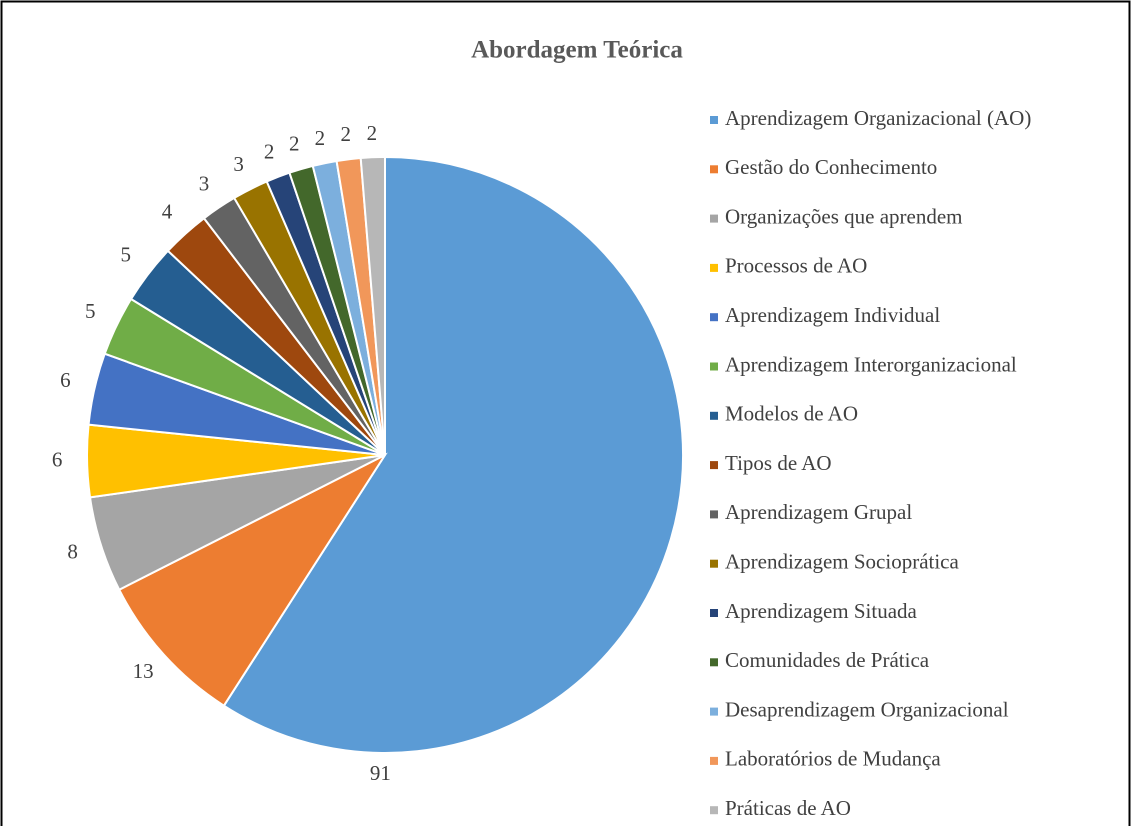  I want to click on legend-label: Aprendizagem Situada, so click(821, 611).